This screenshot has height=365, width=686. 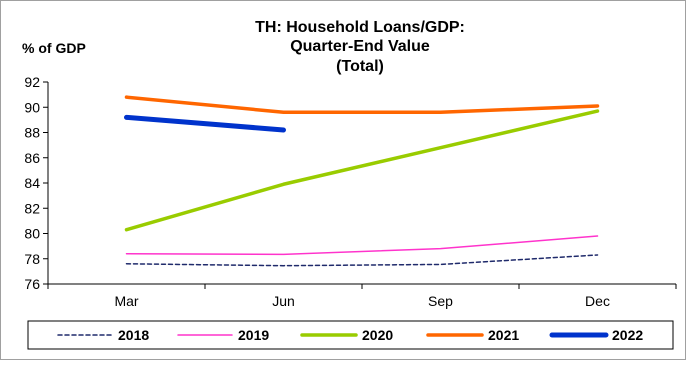 What do you see at coordinates (32, 133) in the screenshot?
I see `y-tick-label: 88` at bounding box center [32, 133].